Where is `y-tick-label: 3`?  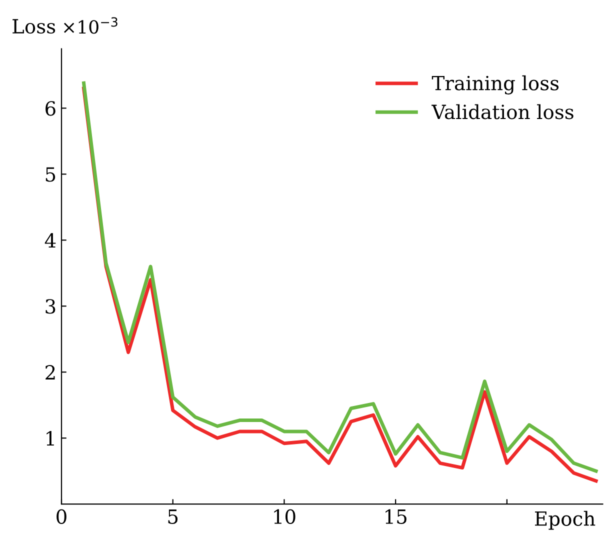
y-tick-label: 3 is located at coordinates (51, 306).